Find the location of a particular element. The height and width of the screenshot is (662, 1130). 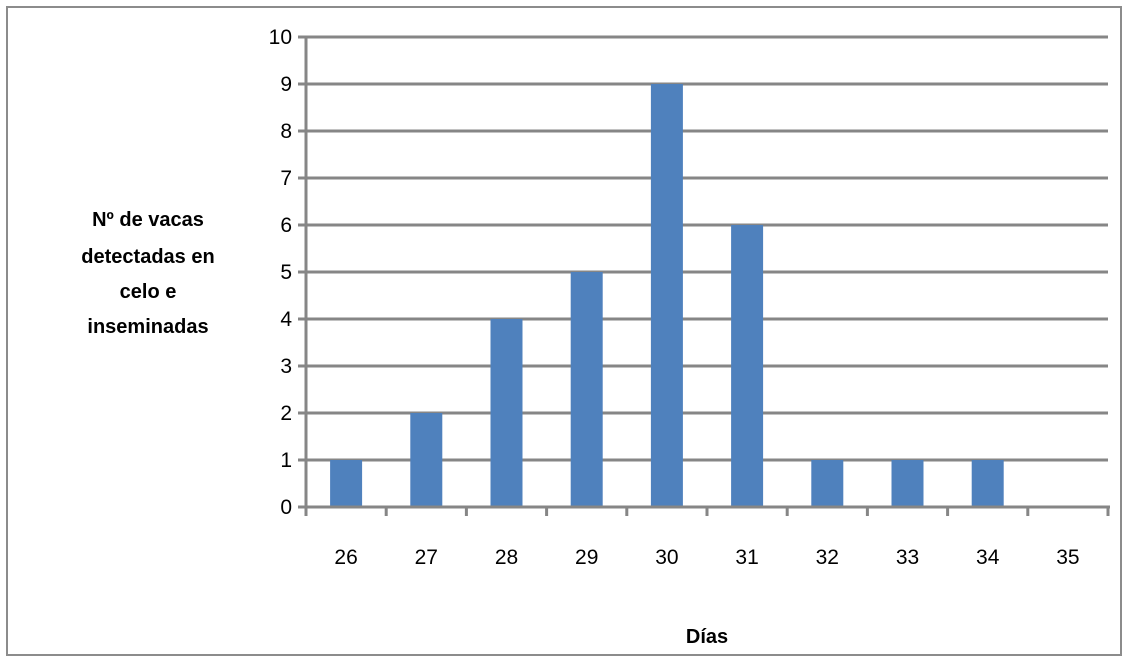

x-tick-label-26: 26 is located at coordinates (345, 557).